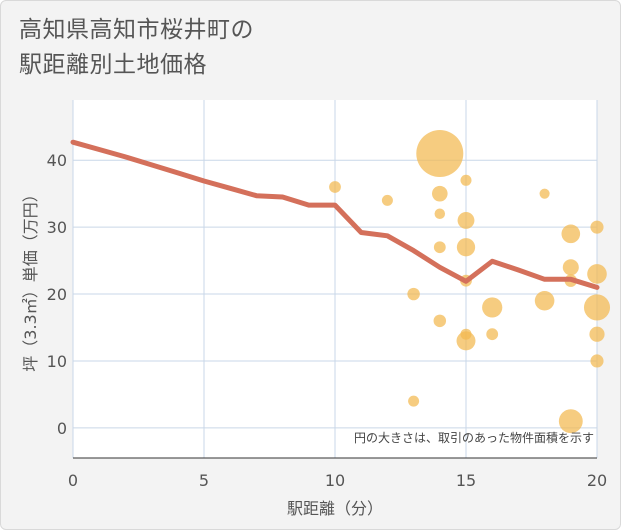 The image size is (621, 530). Describe the element at coordinates (335, 480) in the screenshot. I see `x-tick-label: 10` at that location.